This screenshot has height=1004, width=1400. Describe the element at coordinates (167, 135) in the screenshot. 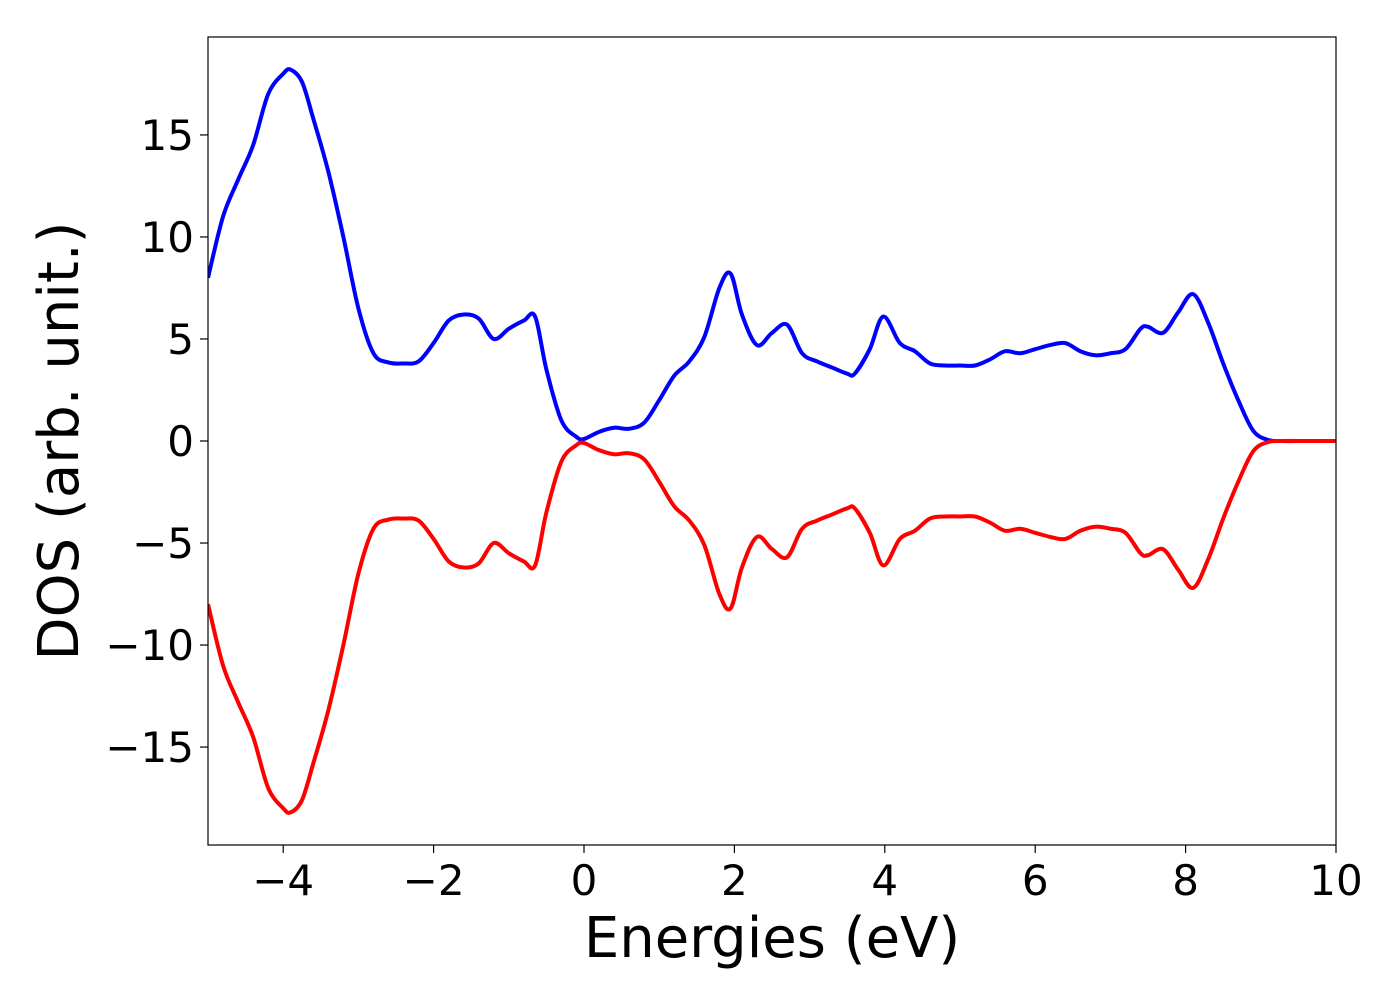

I see `y-tick-label: 15` at that location.